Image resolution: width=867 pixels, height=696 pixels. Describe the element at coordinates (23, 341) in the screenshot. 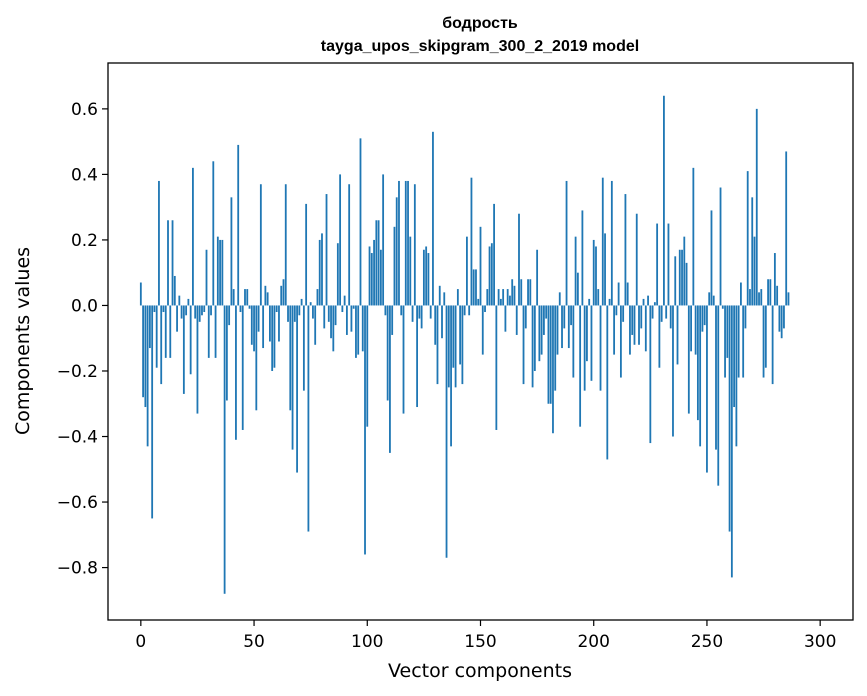

I see `y-axis-label: Components values` at that location.